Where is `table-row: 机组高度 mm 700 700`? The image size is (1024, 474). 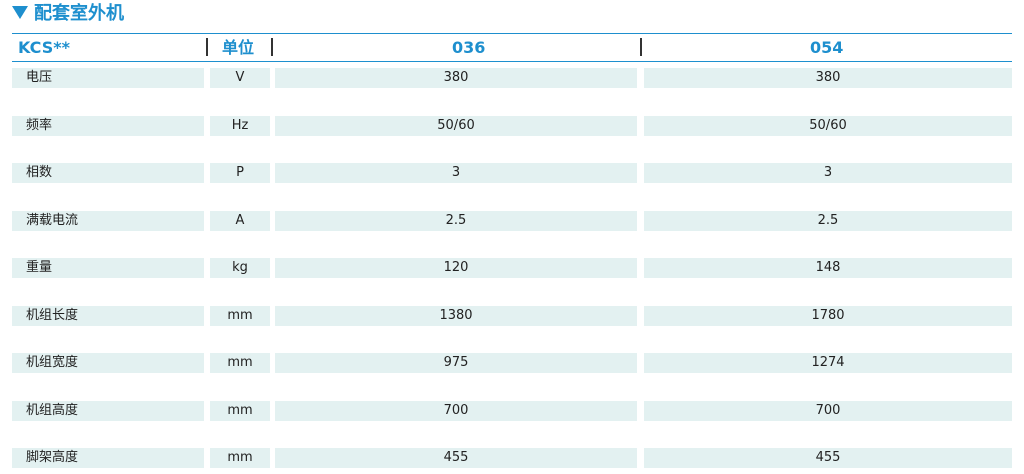
table-row: 机组高度 mm 700 700 is located at coordinates (512, 411).